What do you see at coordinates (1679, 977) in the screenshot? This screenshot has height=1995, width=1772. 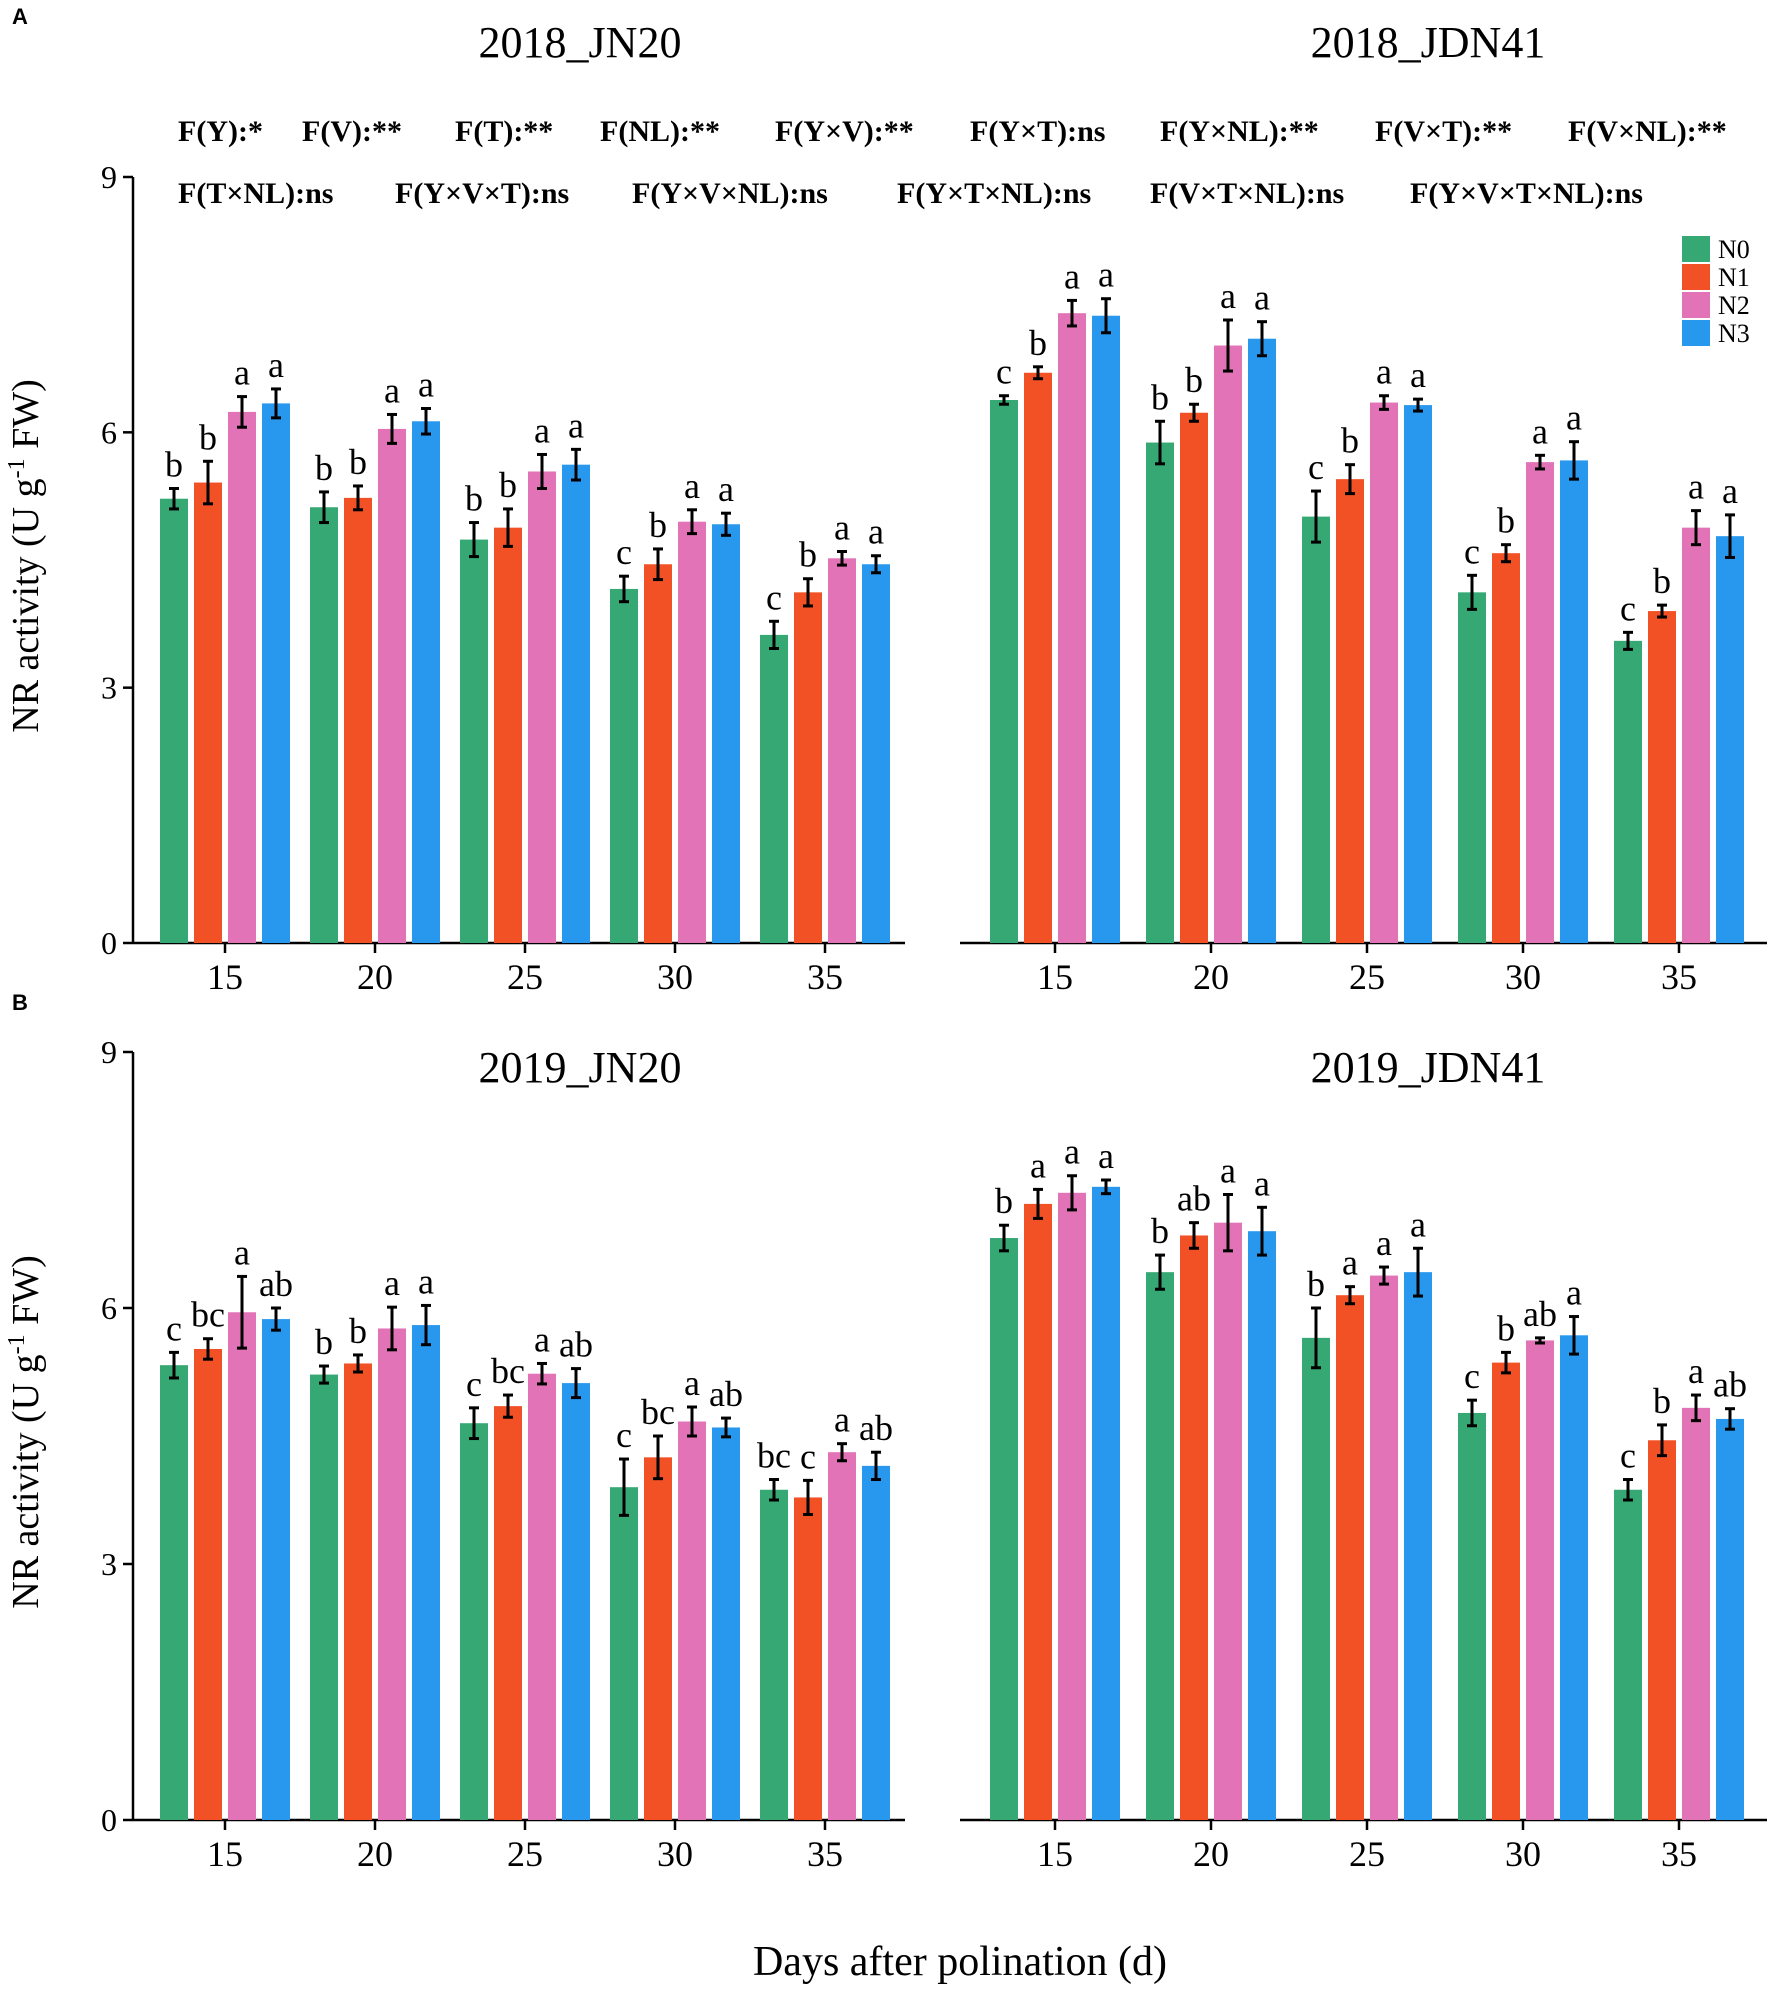 I see `x-tick-label: 35` at bounding box center [1679, 977].